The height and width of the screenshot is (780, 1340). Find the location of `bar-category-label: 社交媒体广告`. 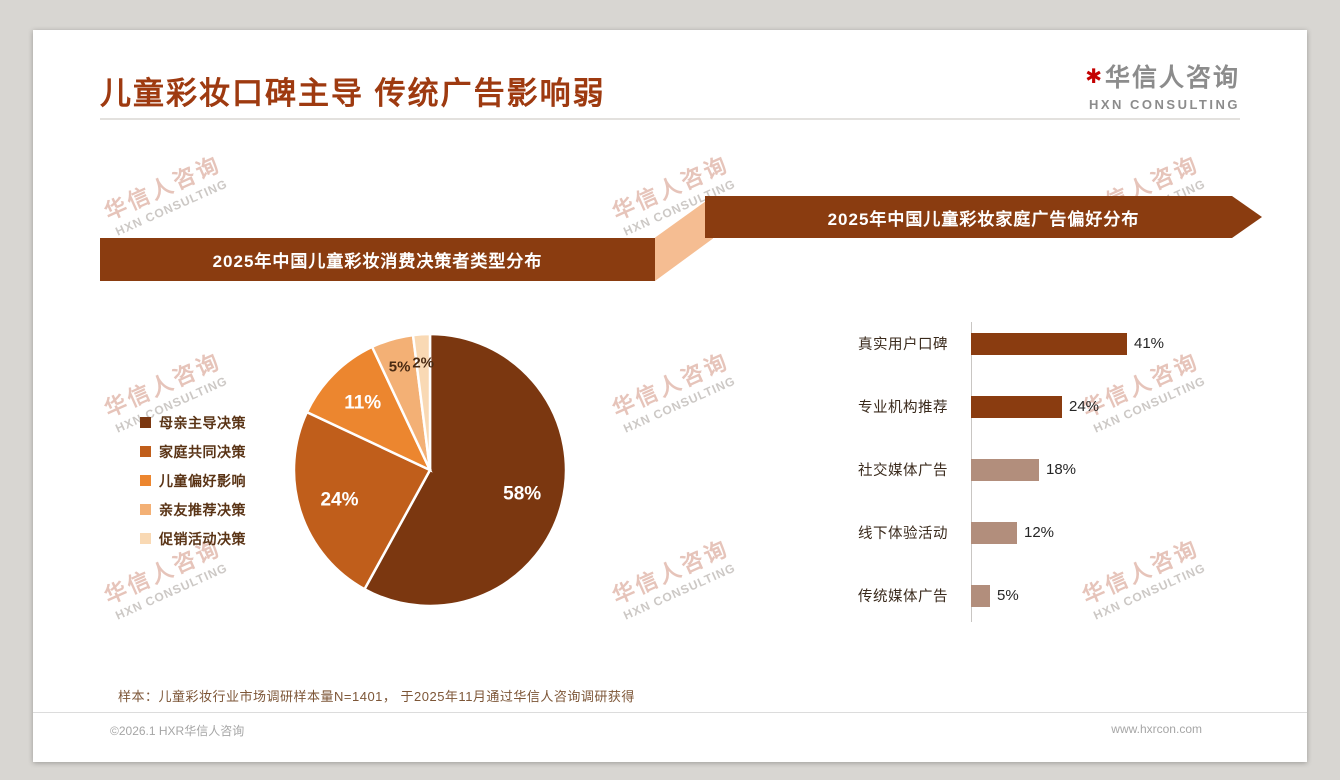

bar-category-label: 社交媒体广告 is located at coordinates (903, 471).